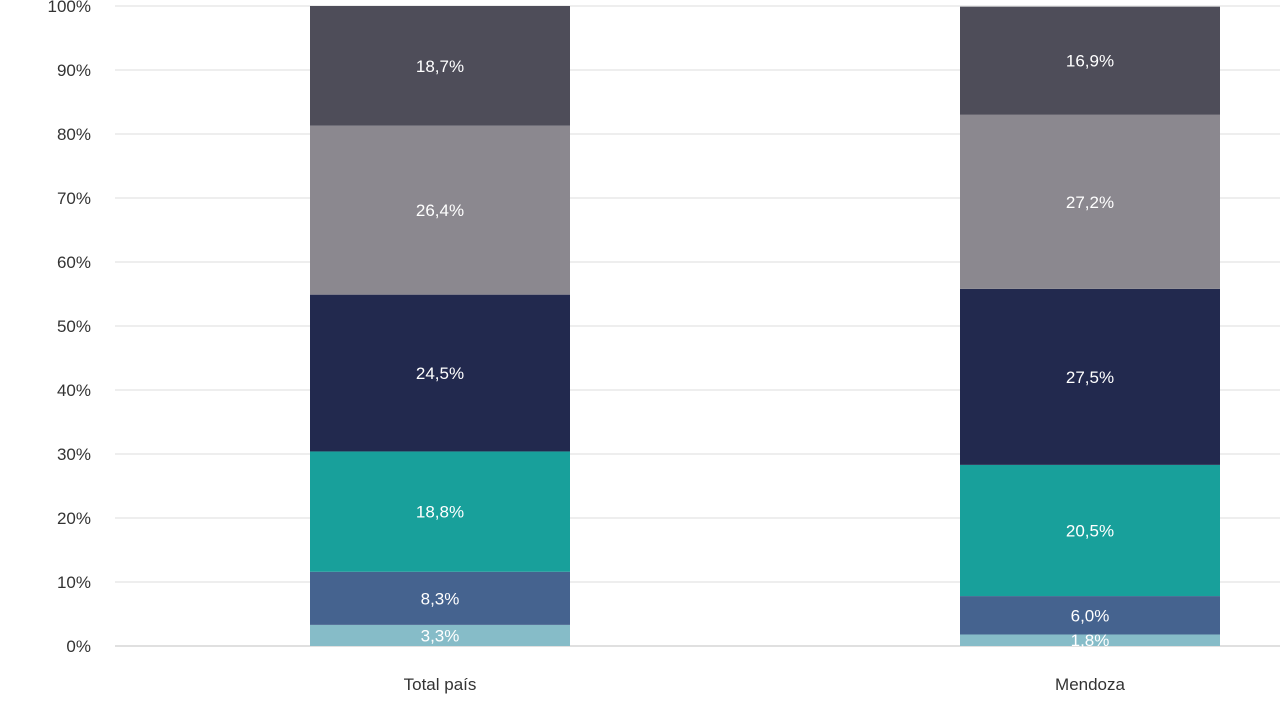 Image resolution: width=1280 pixels, height=725 pixels. I want to click on segment-value-label: 18,8%, so click(440, 512).